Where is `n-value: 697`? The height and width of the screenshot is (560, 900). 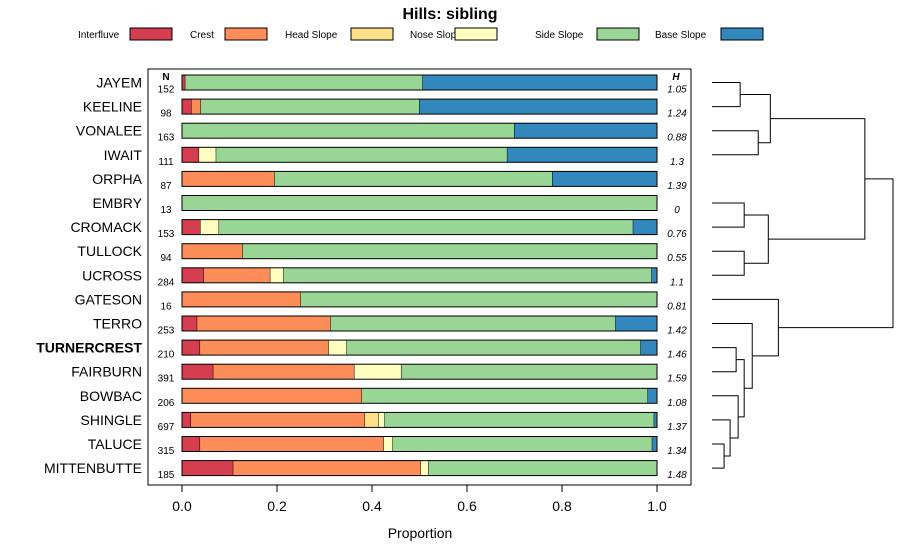 n-value: 697 is located at coordinates (166, 427).